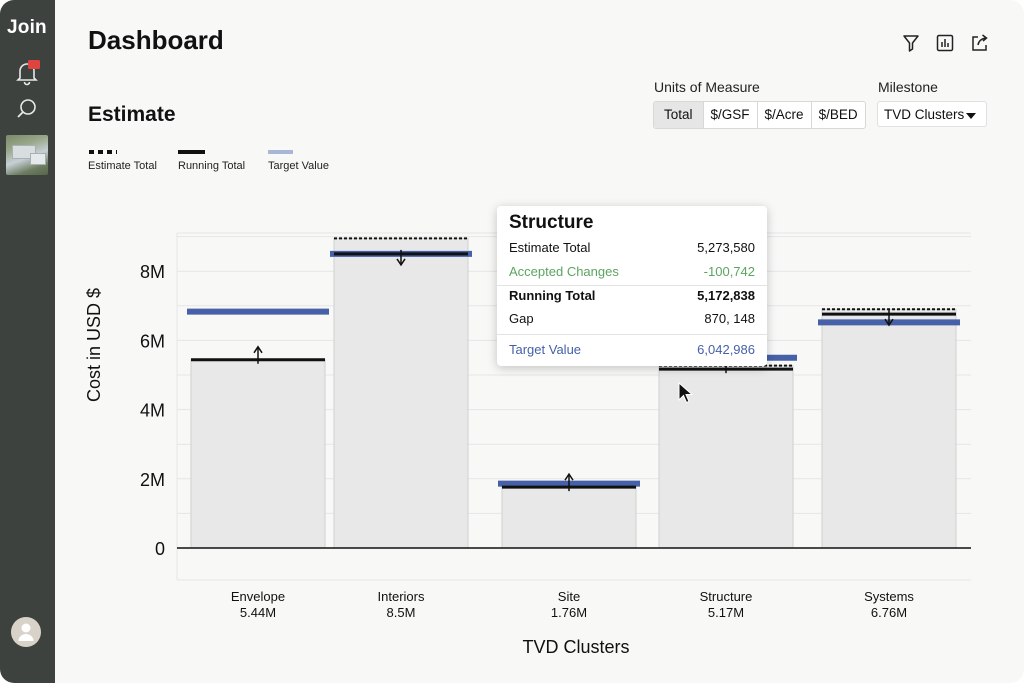  Describe the element at coordinates (980, 43) in the screenshot. I see `export-icon` at that location.